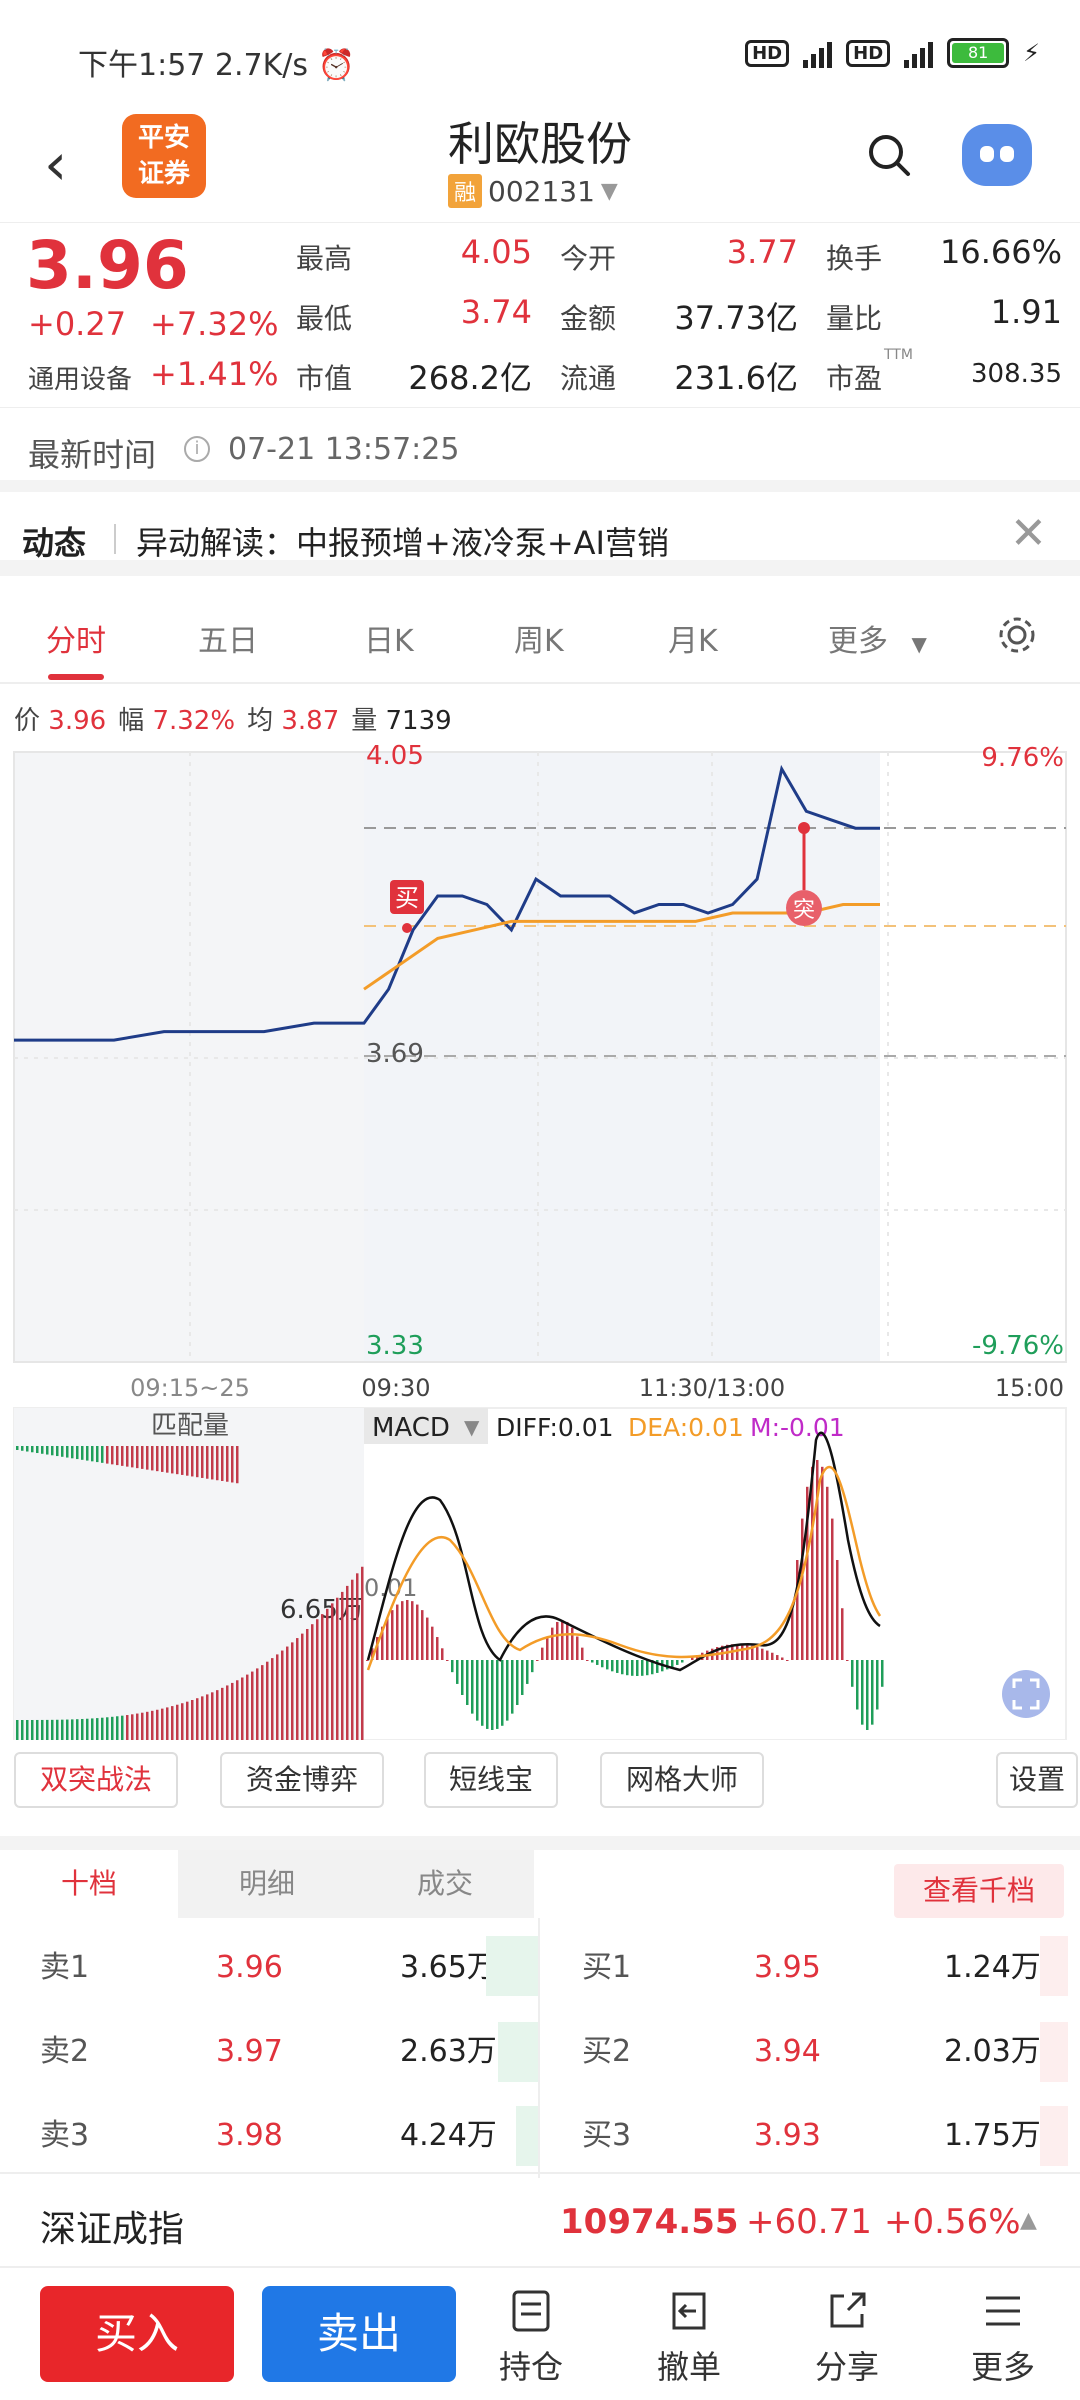  Describe the element at coordinates (96, 1780) in the screenshot. I see `strategy-double-breakout-button: 双突战法` at that location.